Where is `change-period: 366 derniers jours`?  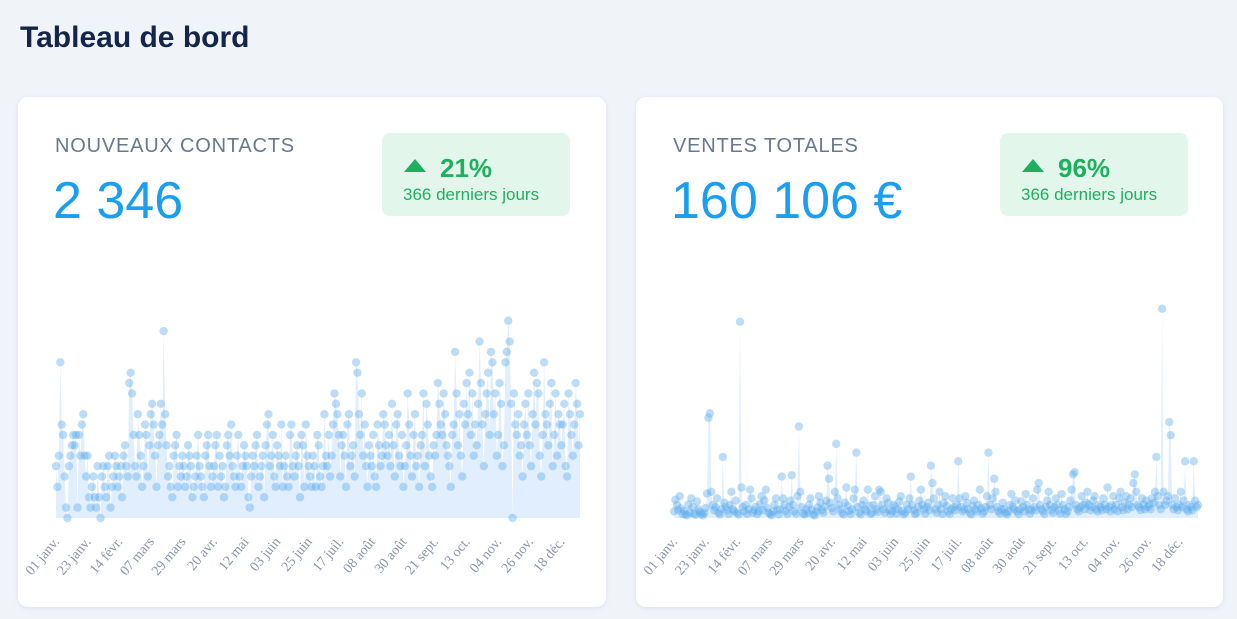 change-period: 366 derniers jours is located at coordinates (471, 194).